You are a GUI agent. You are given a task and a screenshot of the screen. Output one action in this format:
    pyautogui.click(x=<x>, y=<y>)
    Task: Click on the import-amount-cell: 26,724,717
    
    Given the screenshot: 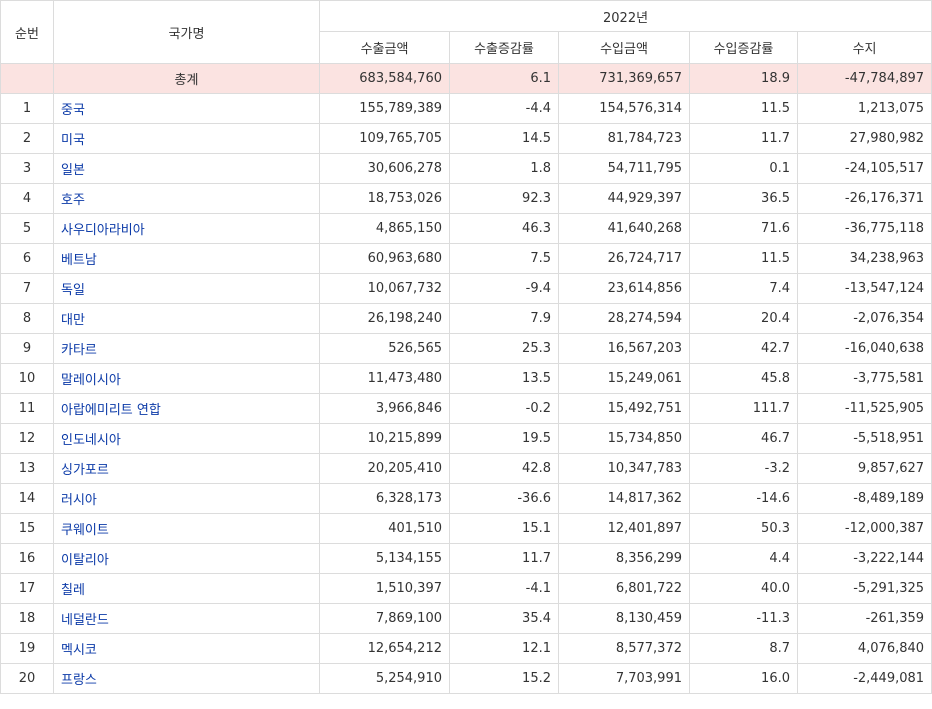 What is the action you would take?
    pyautogui.click(x=624, y=258)
    